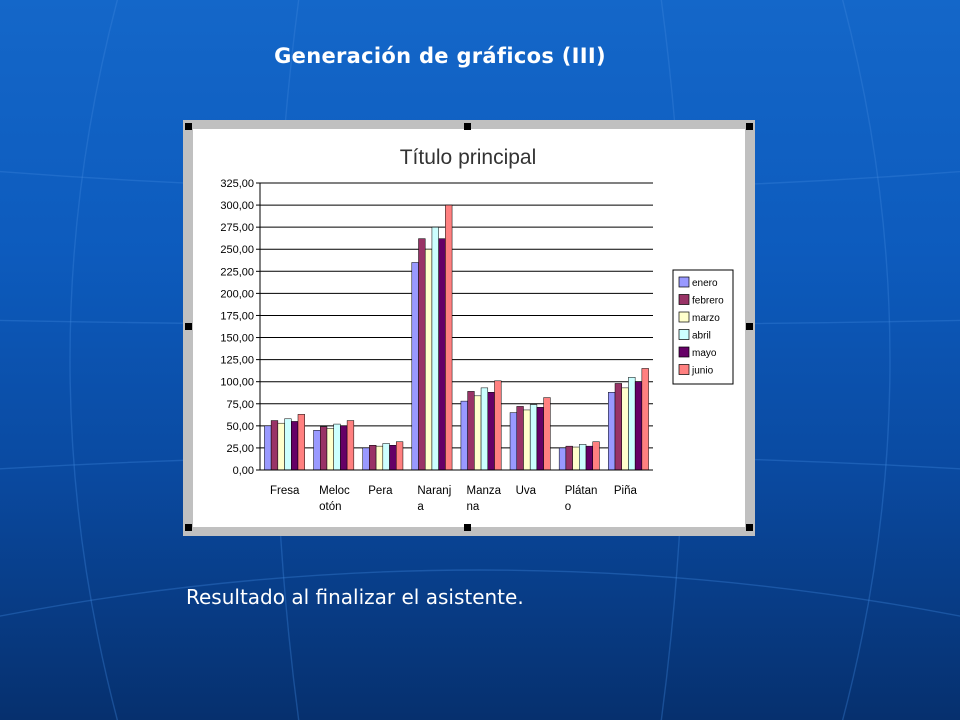 This screenshot has height=720, width=960. What do you see at coordinates (702, 371) in the screenshot?
I see `legend-label-junio: junio` at bounding box center [702, 371].